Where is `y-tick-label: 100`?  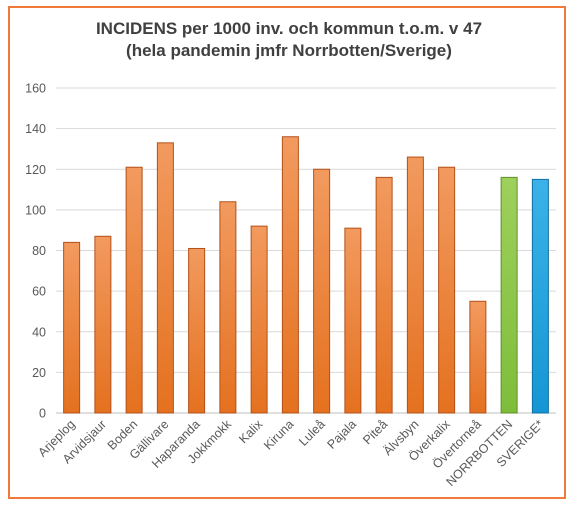
y-tick-label: 100 is located at coordinates (35, 210).